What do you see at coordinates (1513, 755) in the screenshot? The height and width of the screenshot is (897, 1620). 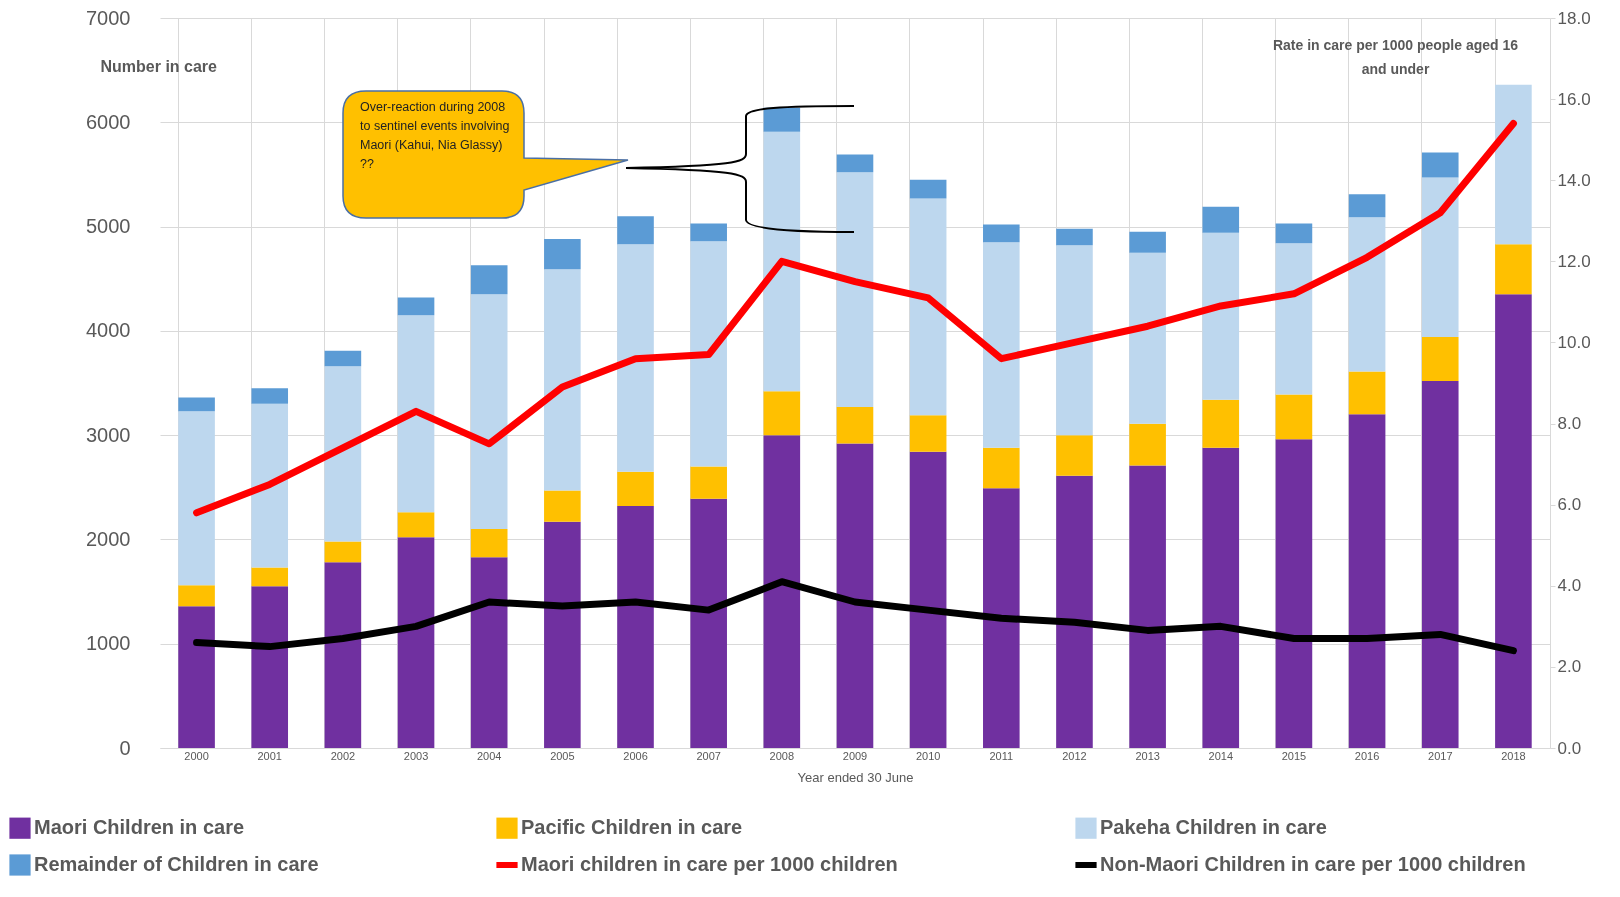 I see `x-tick-label: 2018` at bounding box center [1513, 755].